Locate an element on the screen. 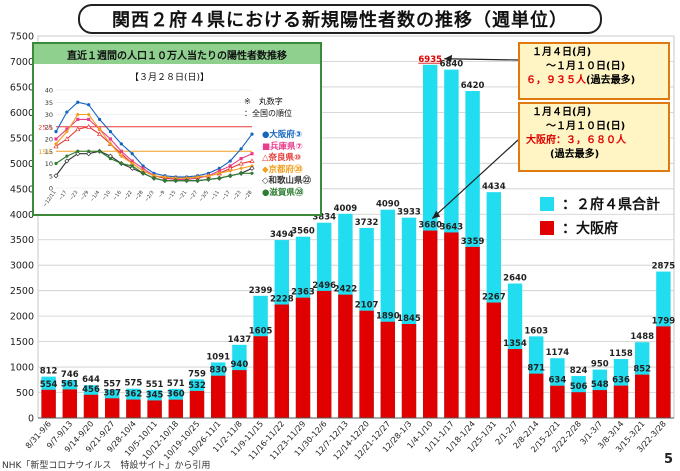 Image resolution: width=680 pixels, height=471 pixels. y-tick-label: 2500 is located at coordinates (22, 291).